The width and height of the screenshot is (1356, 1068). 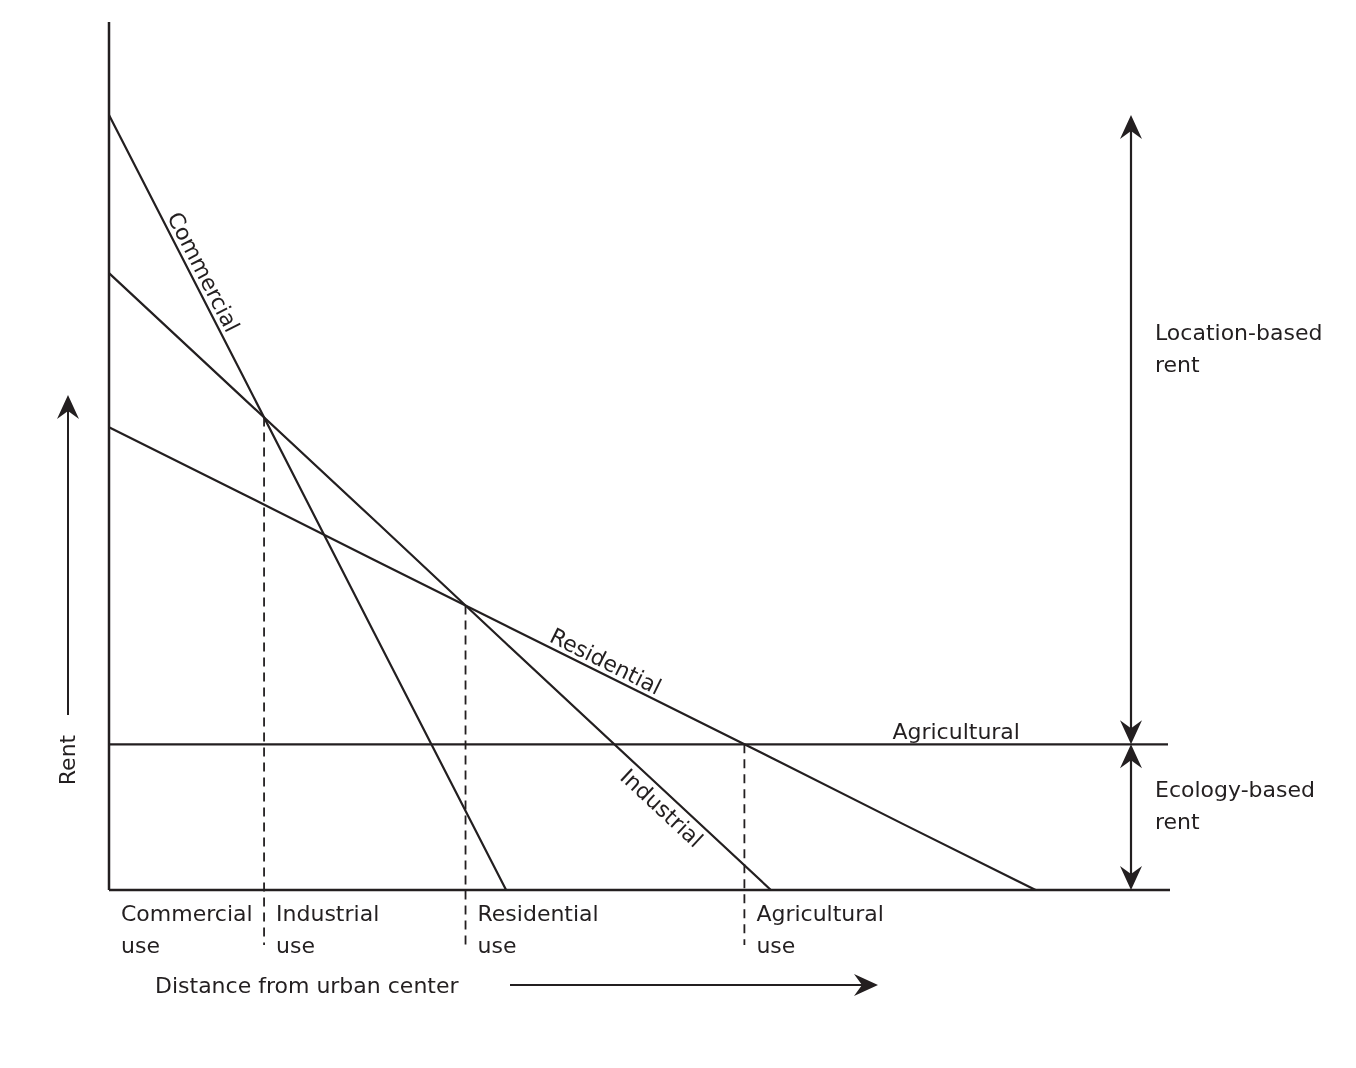 I want to click on x-axis-title: Distance from urban center, so click(x=307, y=985).